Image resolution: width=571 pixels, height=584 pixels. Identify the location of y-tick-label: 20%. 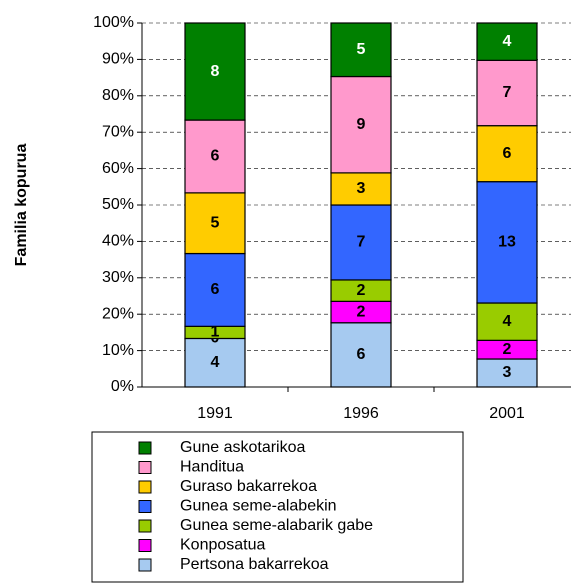
(118, 313).